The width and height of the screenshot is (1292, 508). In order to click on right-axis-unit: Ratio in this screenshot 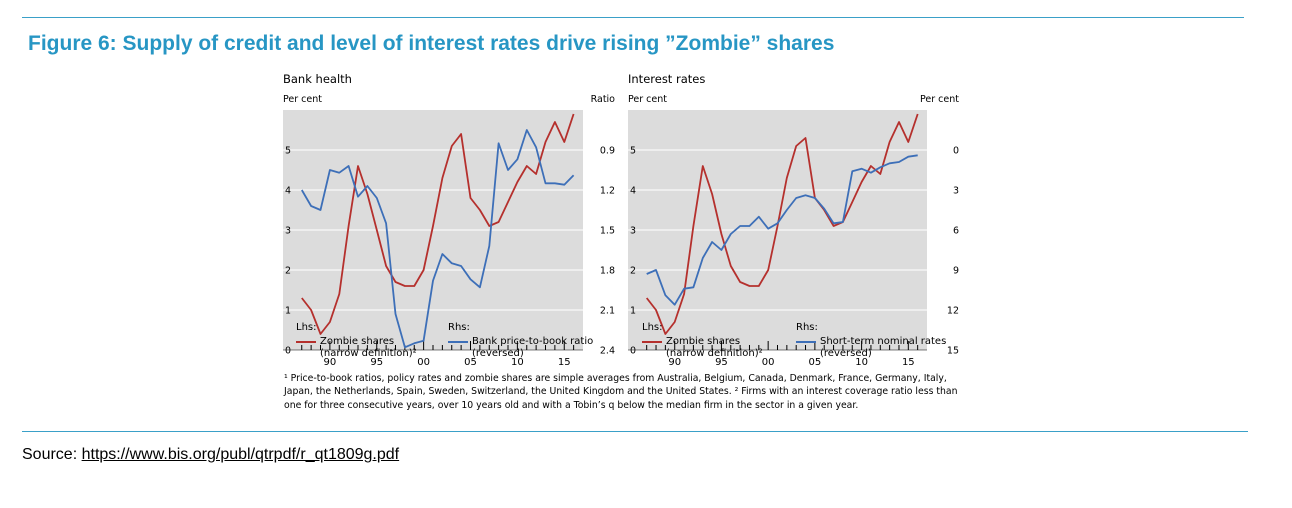, I will do `click(603, 99)`.